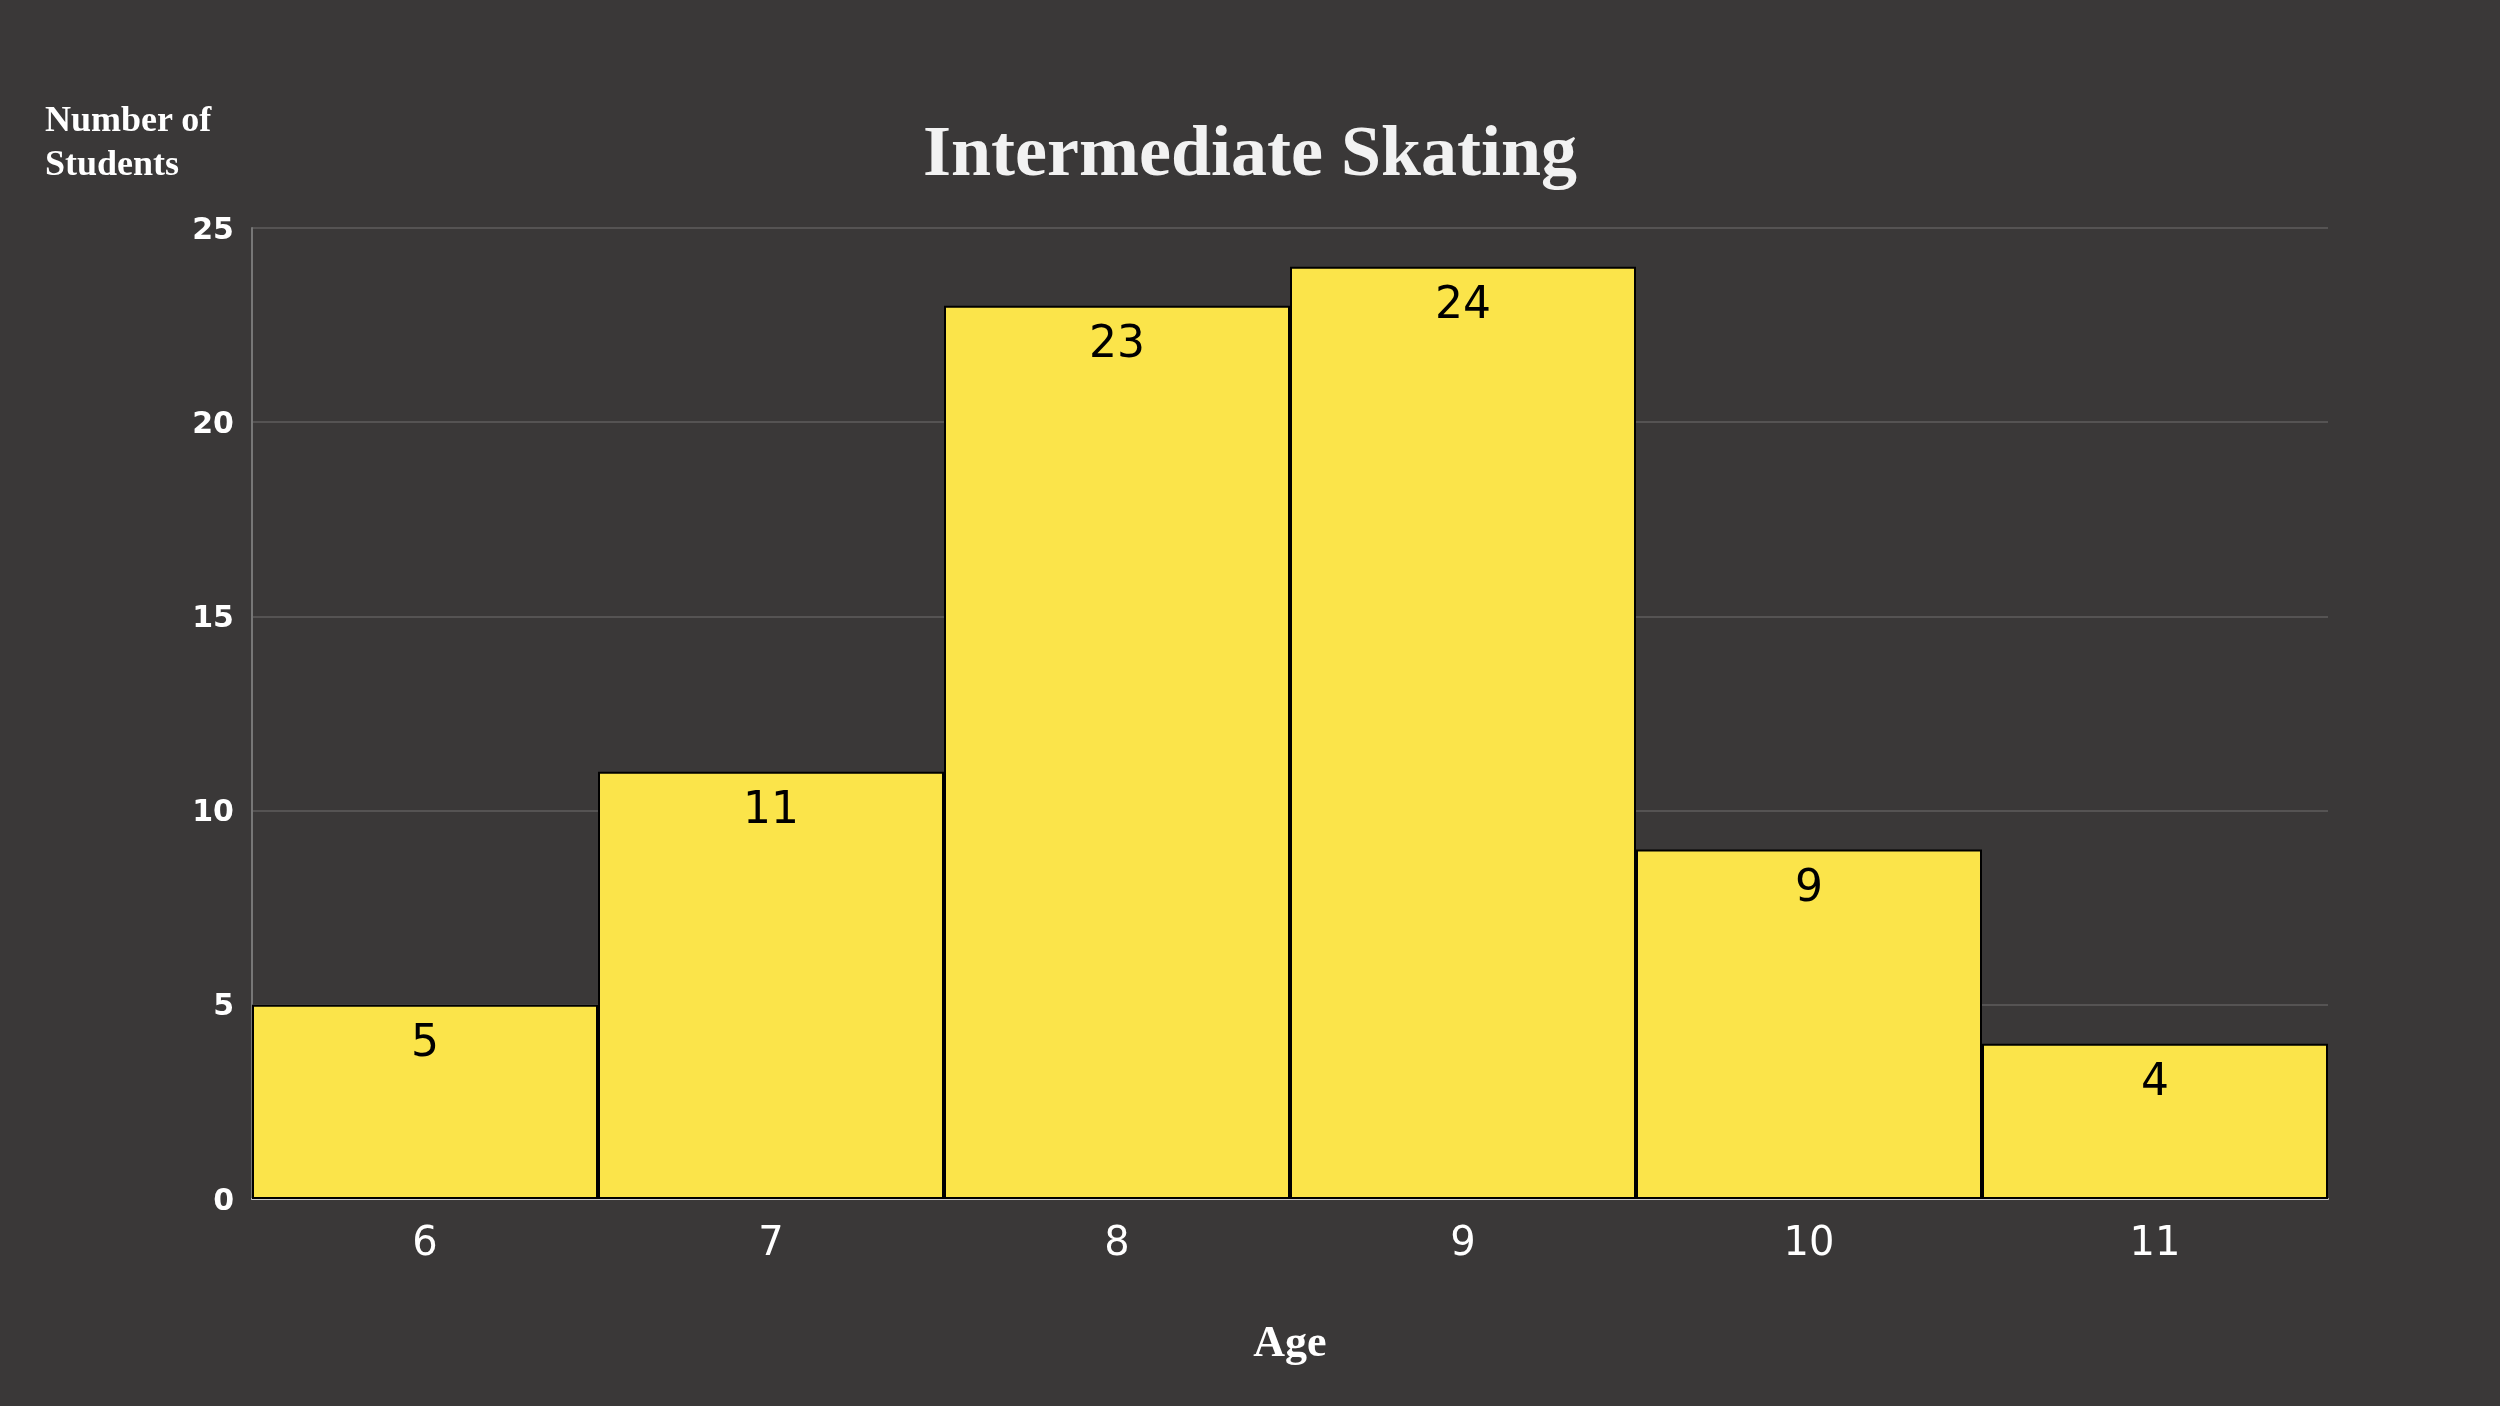 The image size is (2500, 1406). Describe the element at coordinates (2155, 1080) in the screenshot. I see `data-label: 4` at that location.